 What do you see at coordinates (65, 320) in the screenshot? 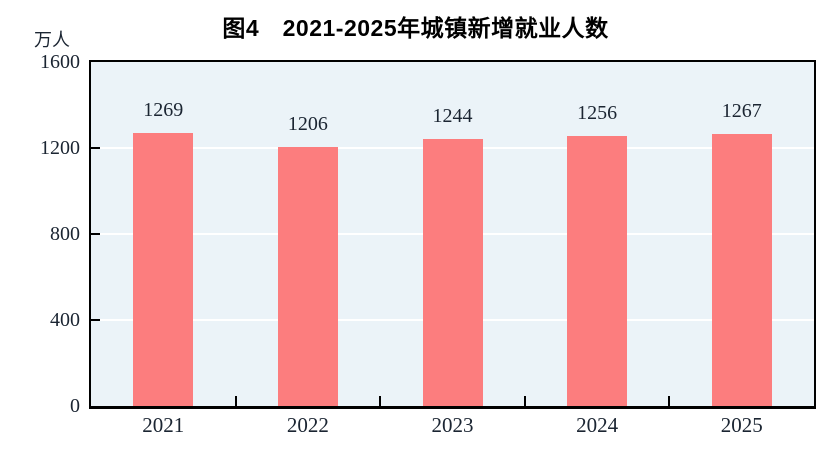
I see `y-axis-label-400: 400` at bounding box center [65, 320].